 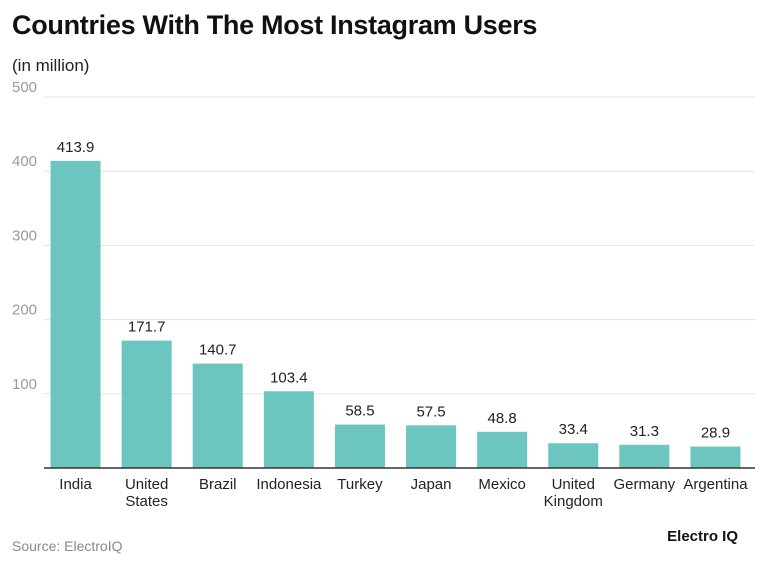 What do you see at coordinates (24, 310) in the screenshot?
I see `y-tick-label: 200` at bounding box center [24, 310].